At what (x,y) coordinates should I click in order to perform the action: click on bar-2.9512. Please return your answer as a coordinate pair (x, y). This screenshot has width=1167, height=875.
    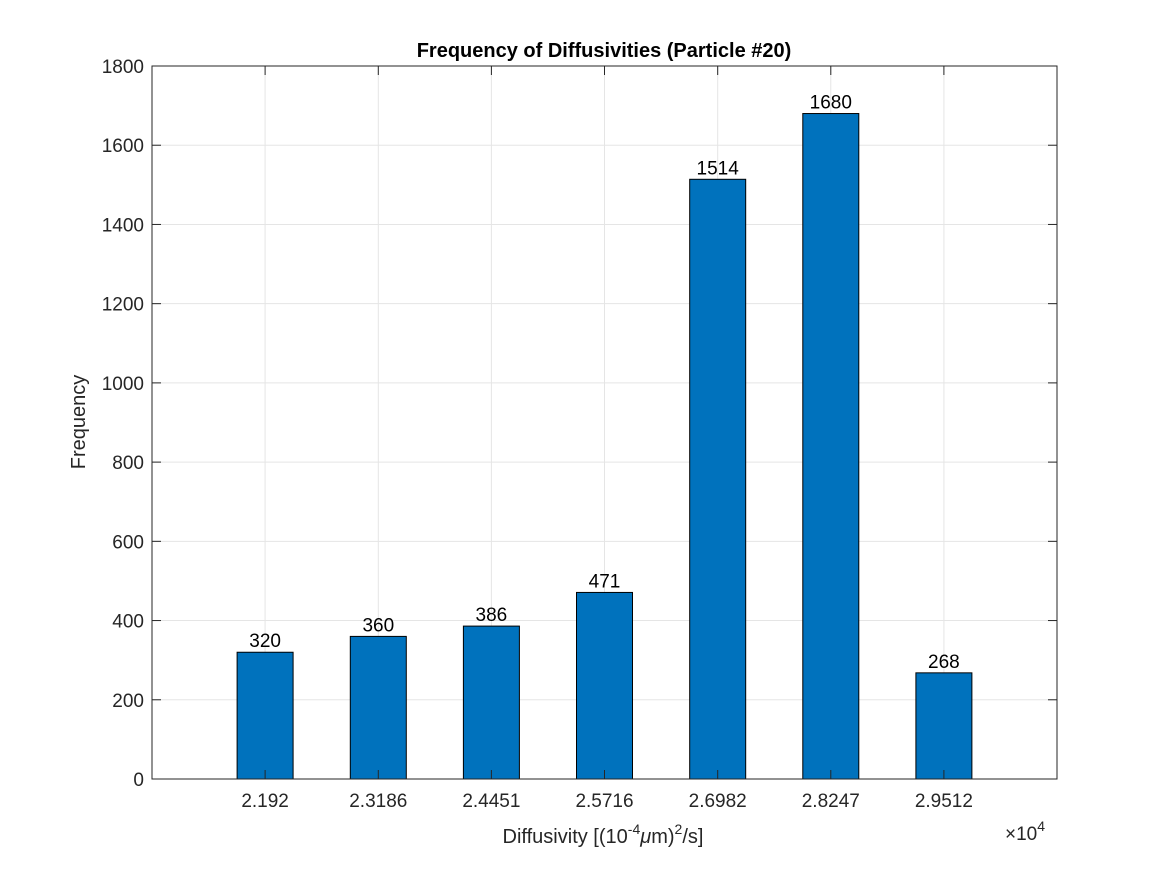
    Looking at the image, I should click on (944, 726).